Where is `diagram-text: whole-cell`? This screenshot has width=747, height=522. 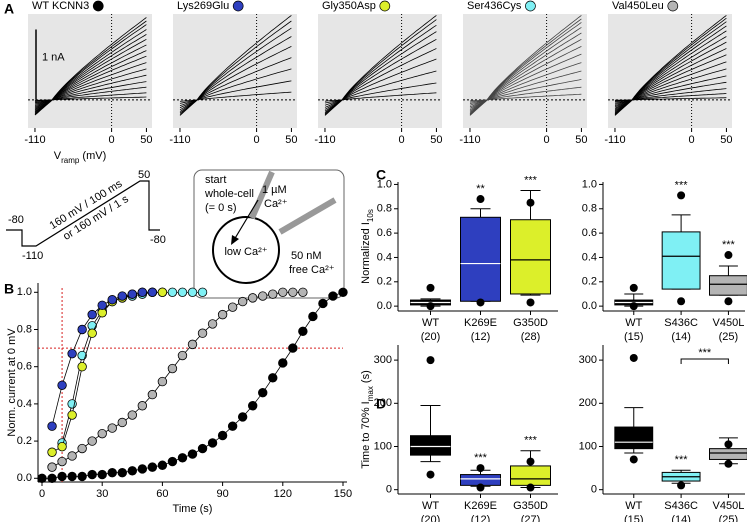
diagram-text: whole-cell is located at coordinates (229, 194).